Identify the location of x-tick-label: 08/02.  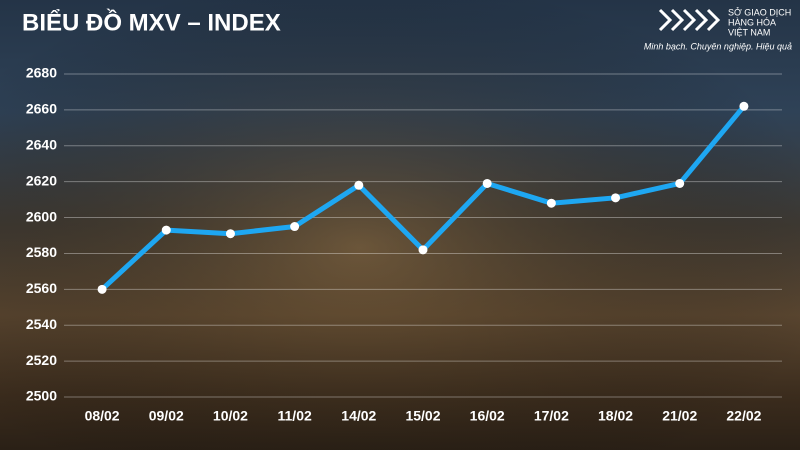
(102, 416).